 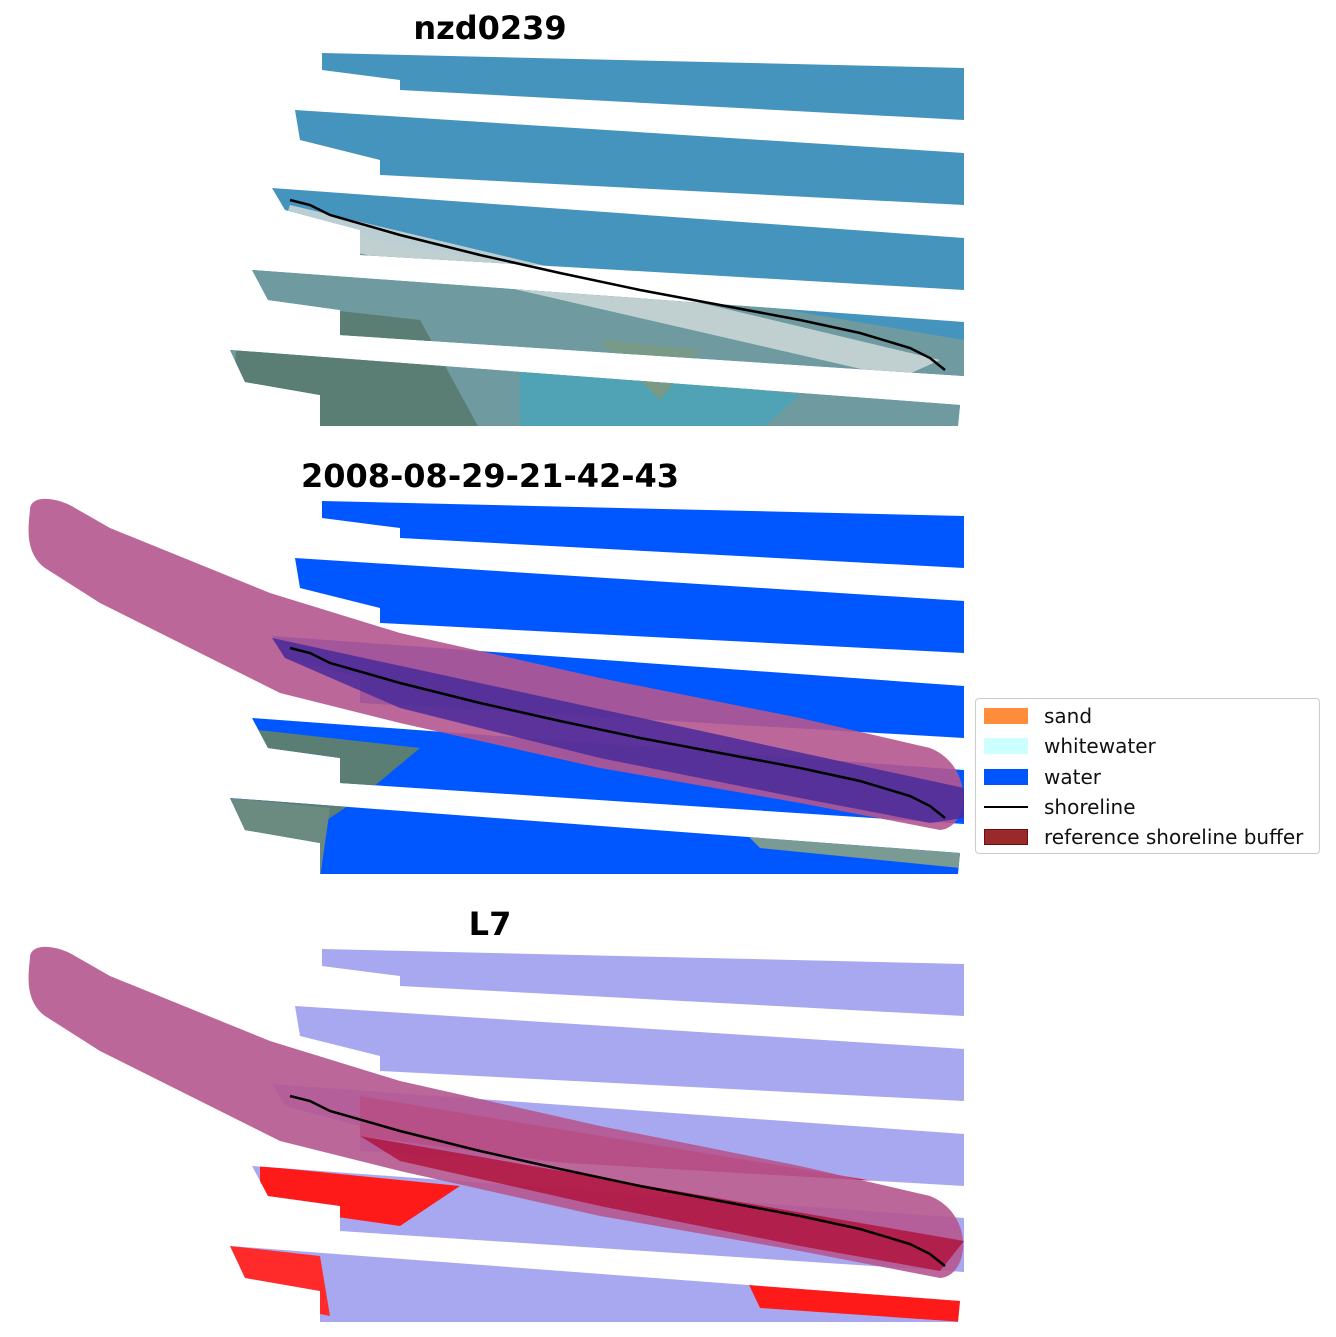 I want to click on legend-label: reference shoreline buffer, so click(x=1174, y=837).